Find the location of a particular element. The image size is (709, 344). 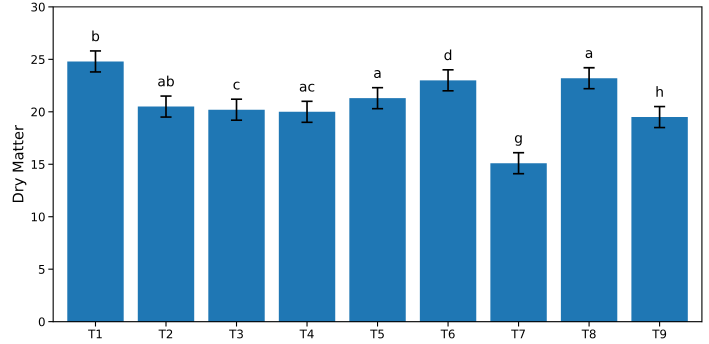

x-tick-label: T3 is located at coordinates (236, 333).